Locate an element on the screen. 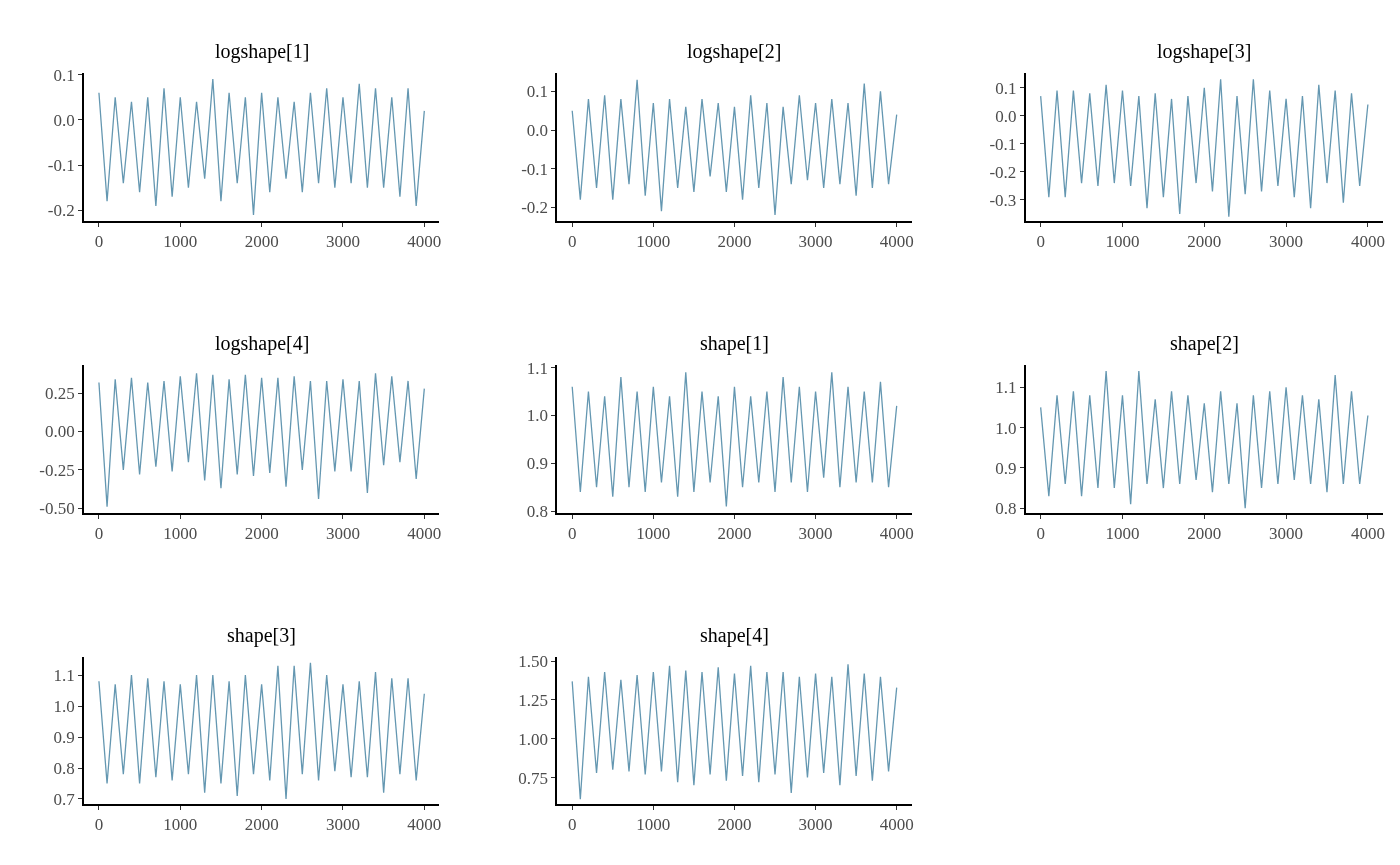 The height and width of the screenshot is (865, 1400). y-tick-label: 1.00 is located at coordinates (533, 739).